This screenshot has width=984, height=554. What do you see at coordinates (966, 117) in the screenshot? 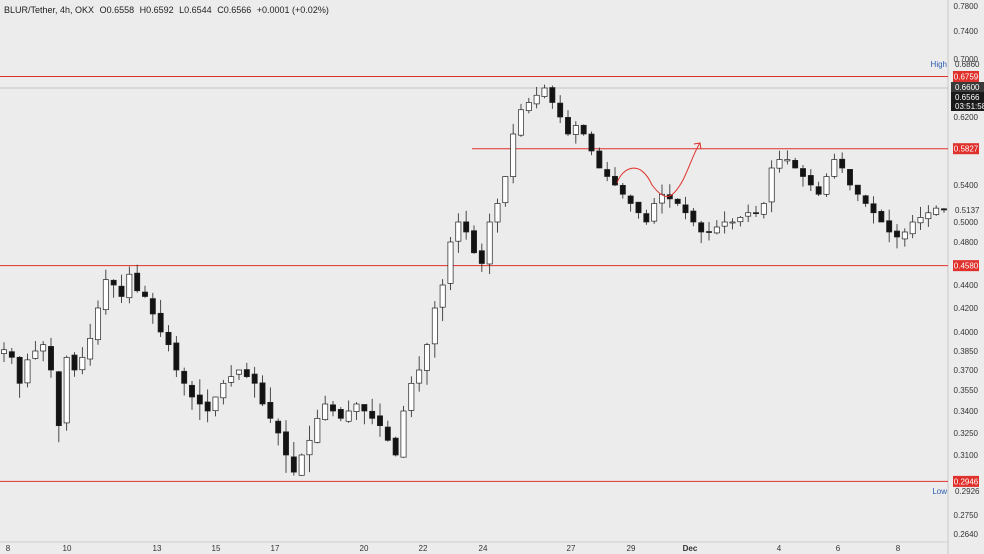
I see `y-tick-label: 0.6200` at bounding box center [966, 117].